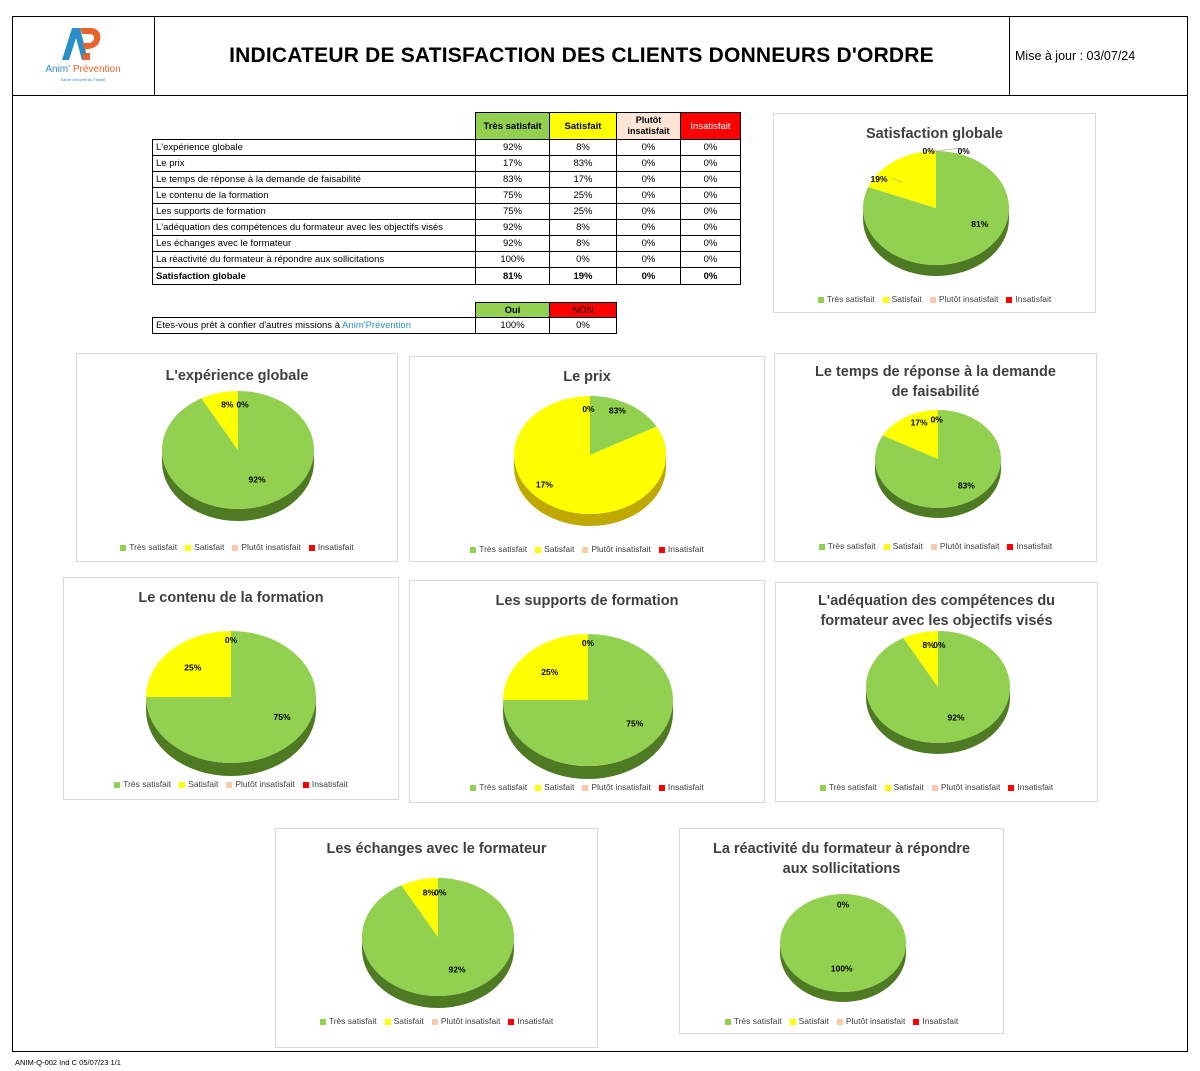  Describe the element at coordinates (897, 180) in the screenshot. I see `leader-line` at that location.